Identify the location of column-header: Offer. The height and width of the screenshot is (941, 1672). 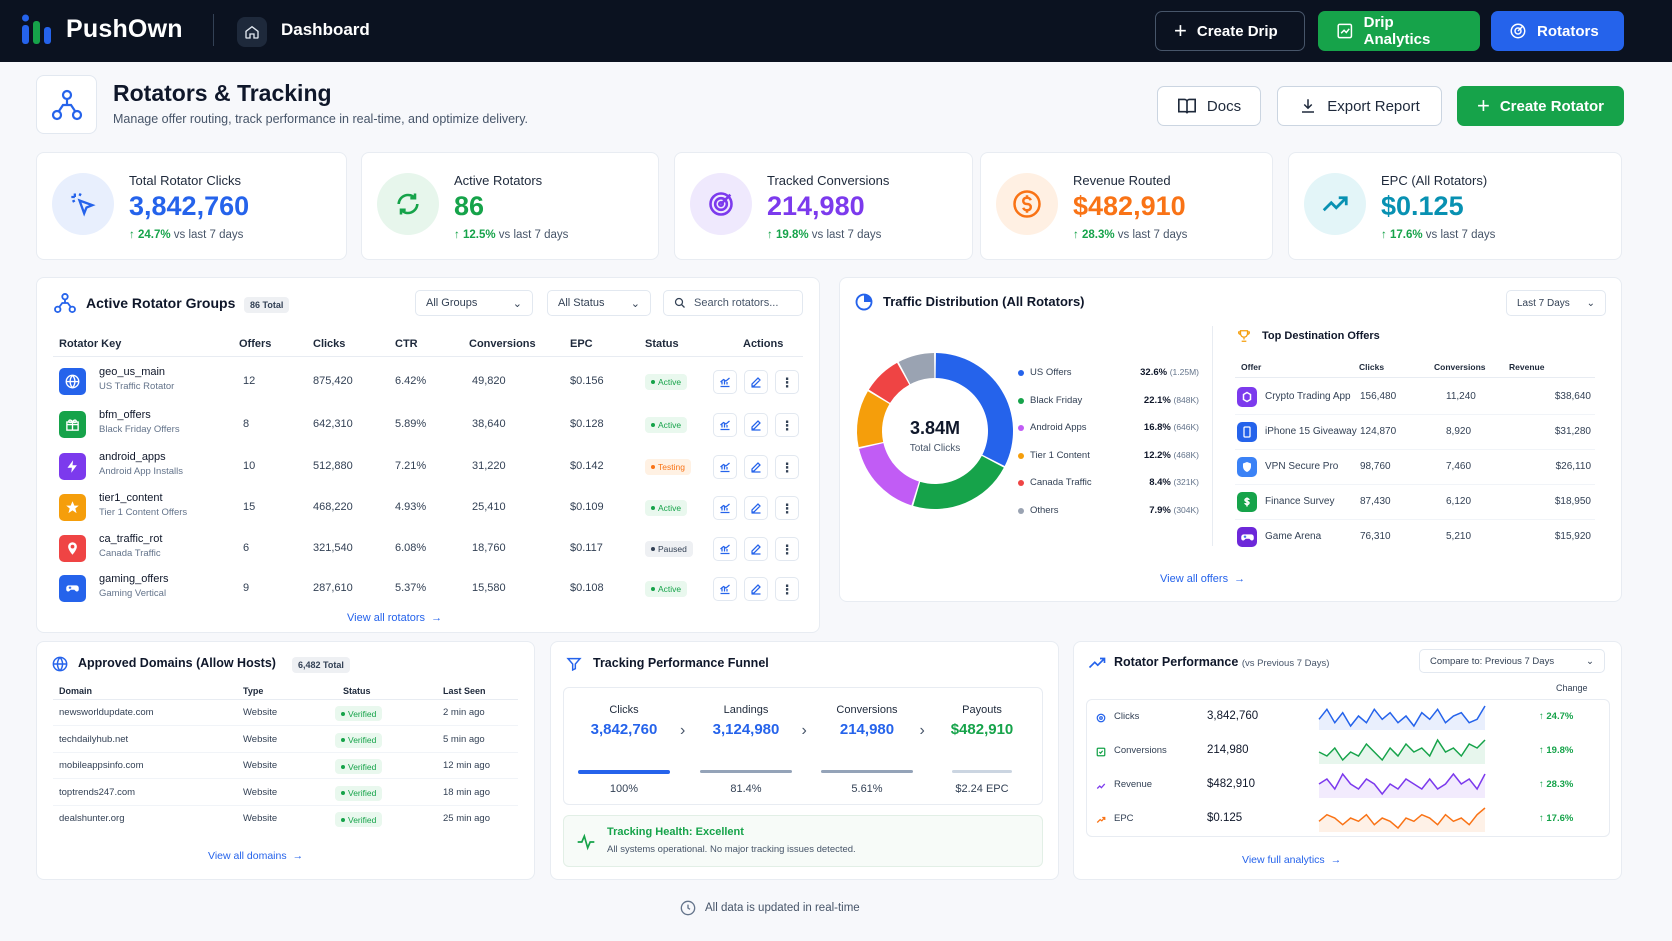
(1251, 367).